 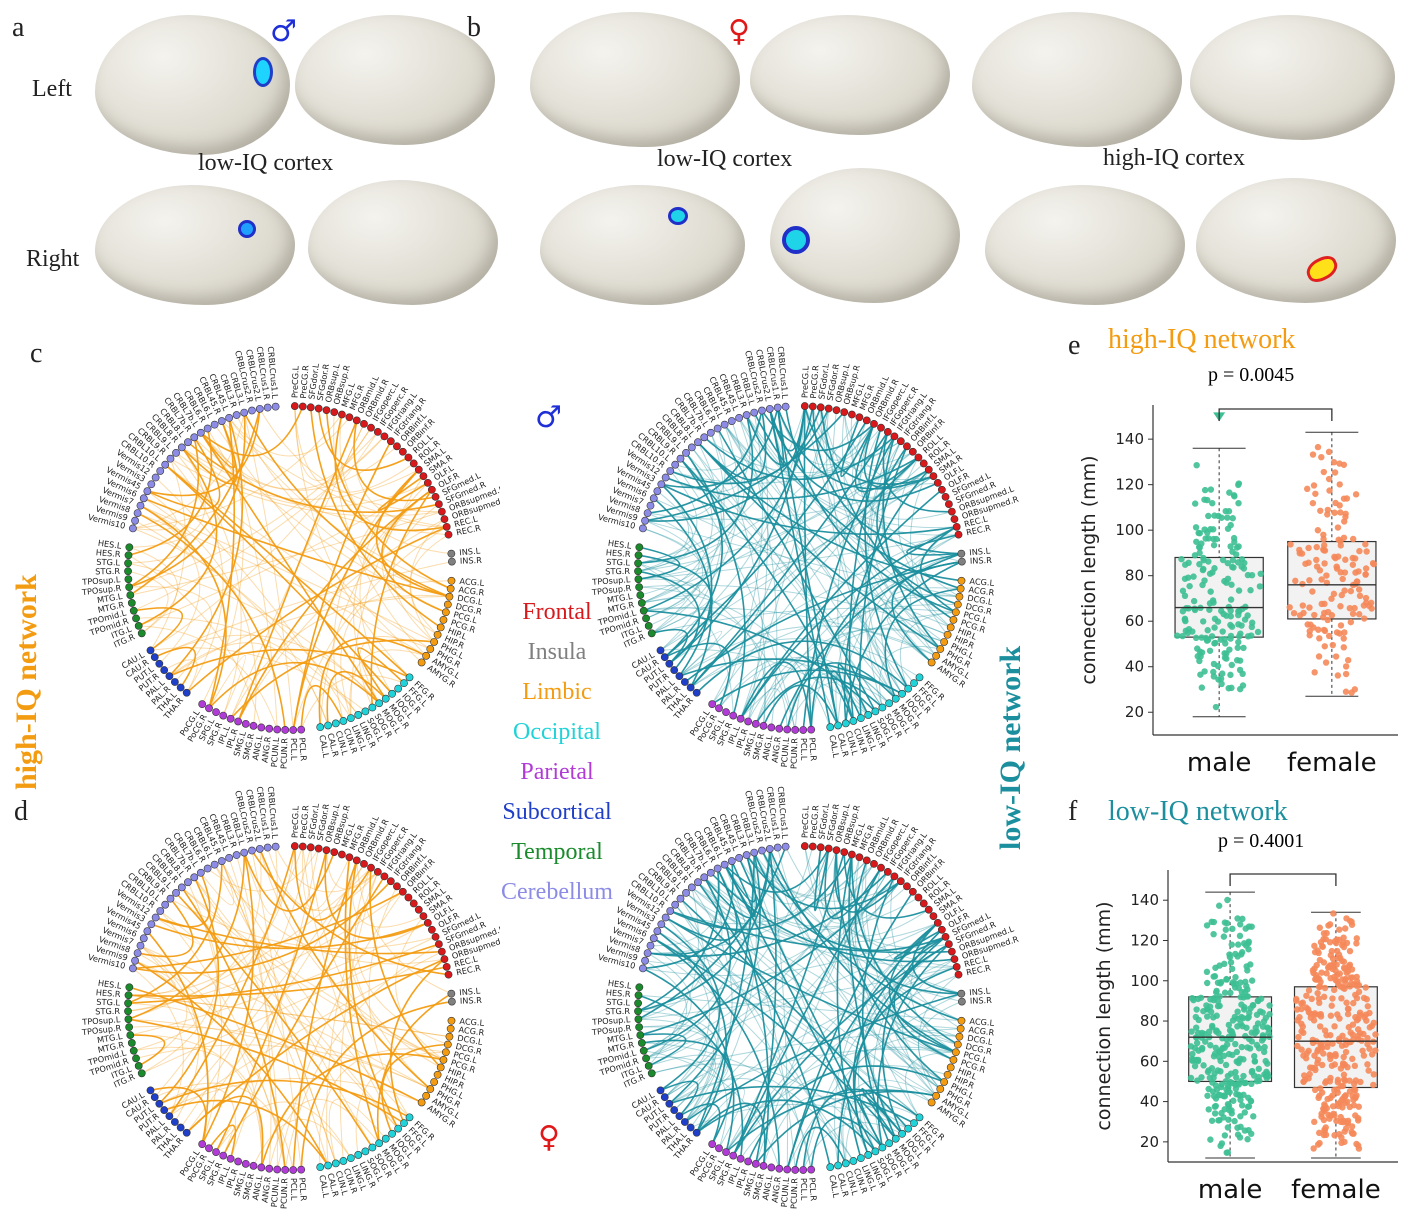 I want to click on region-label: STG.R, so click(x=617, y=1011).